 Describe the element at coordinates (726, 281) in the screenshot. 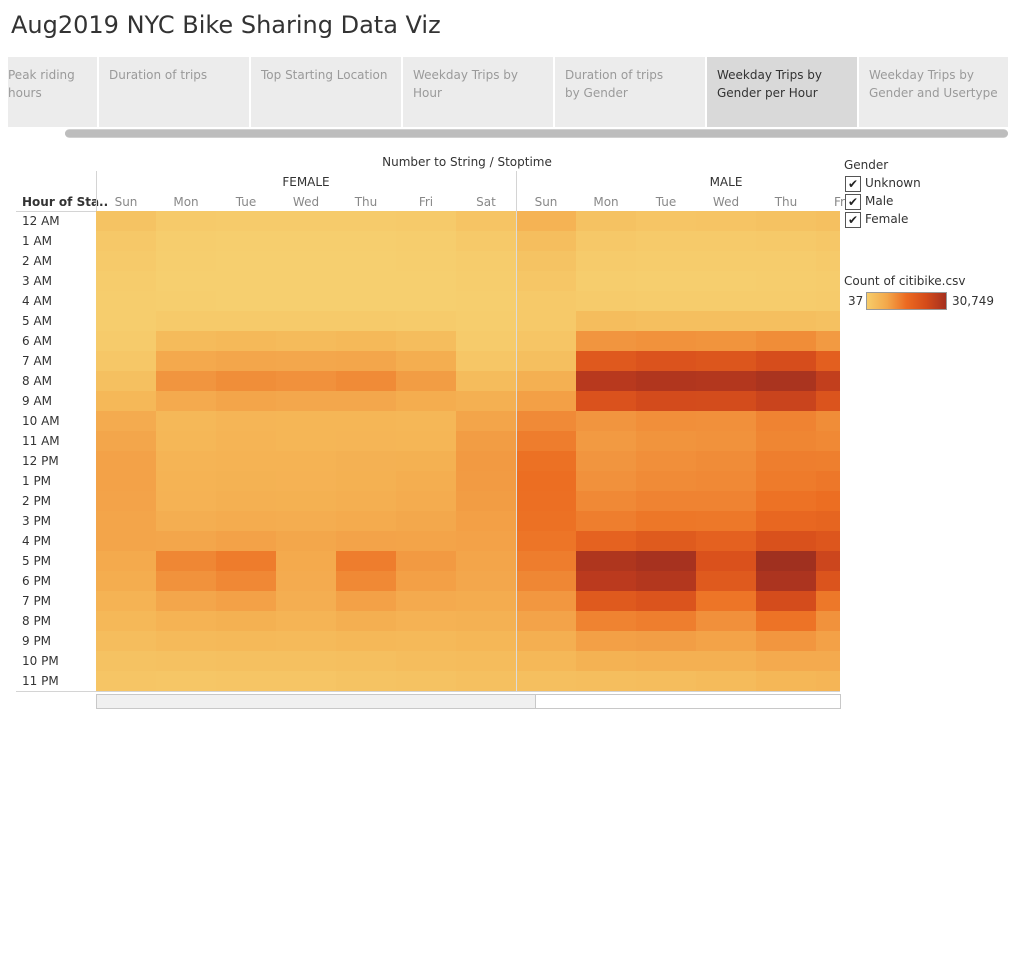

I see `heatmap-cell-male-wed-3am` at that location.